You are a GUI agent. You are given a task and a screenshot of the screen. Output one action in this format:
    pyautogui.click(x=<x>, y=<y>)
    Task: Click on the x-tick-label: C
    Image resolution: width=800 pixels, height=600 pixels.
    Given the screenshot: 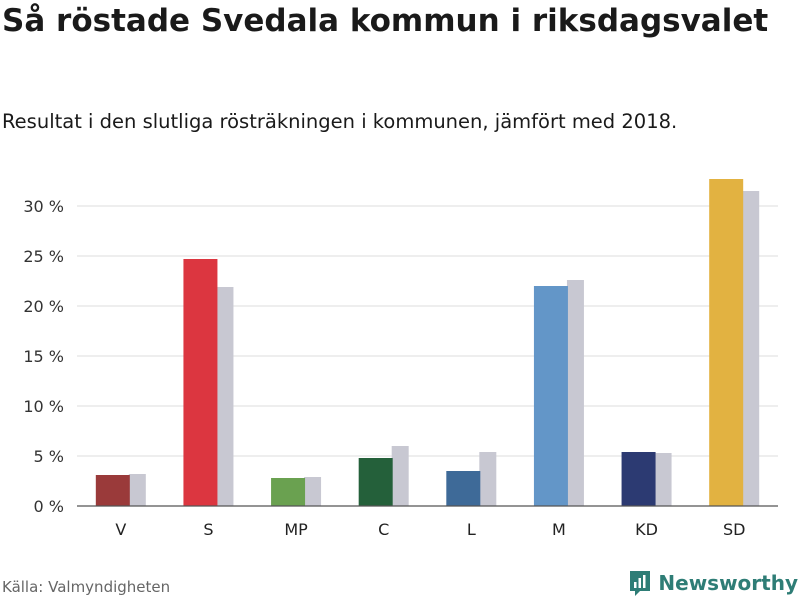 What is the action you would take?
    pyautogui.click(x=383, y=529)
    